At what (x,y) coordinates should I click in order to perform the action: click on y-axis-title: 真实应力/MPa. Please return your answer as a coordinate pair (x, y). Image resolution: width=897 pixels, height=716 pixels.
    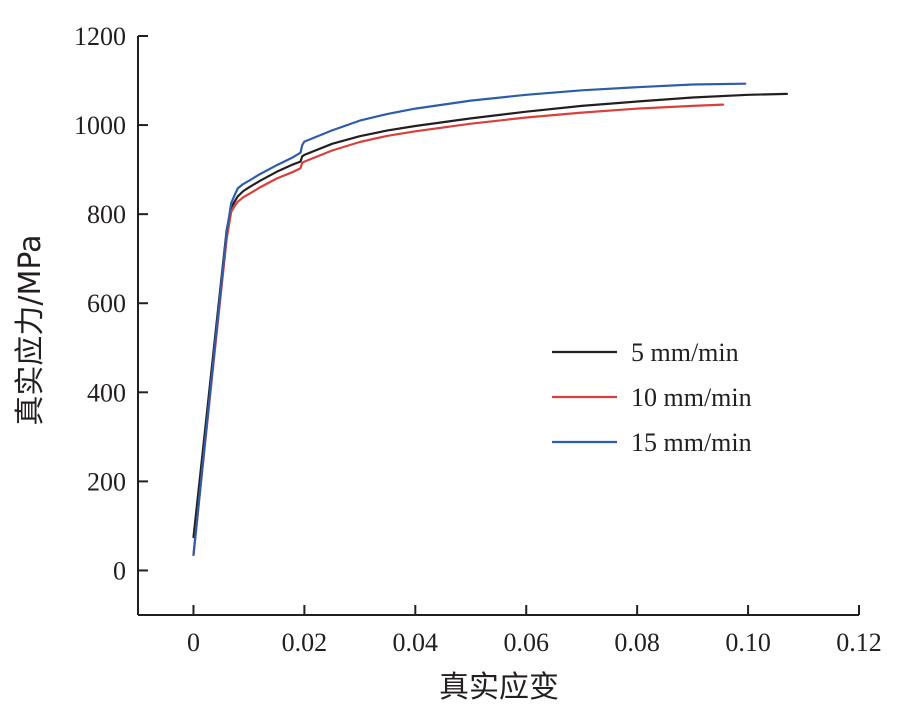
    Looking at the image, I should click on (30, 329).